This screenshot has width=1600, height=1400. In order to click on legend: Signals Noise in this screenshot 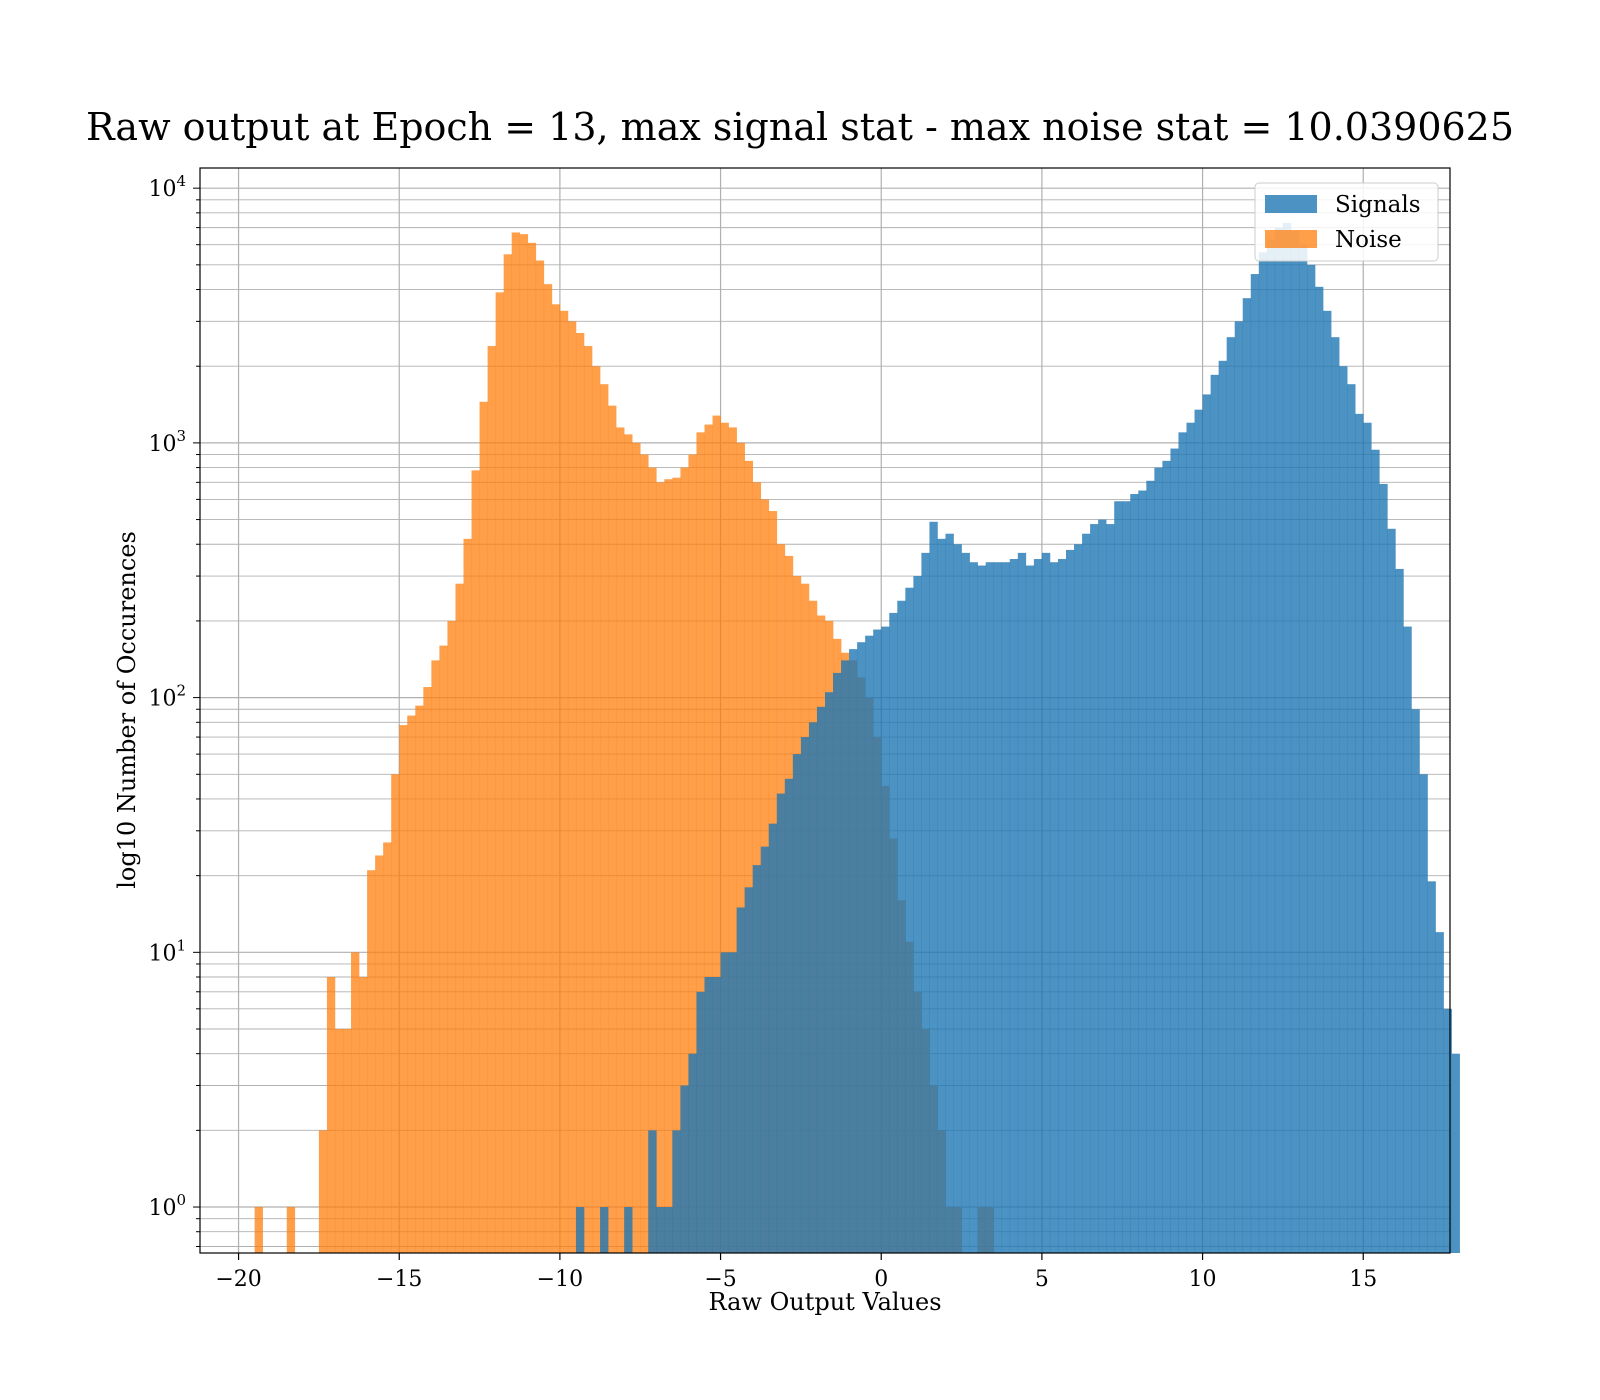, I will do `click(1346, 222)`.